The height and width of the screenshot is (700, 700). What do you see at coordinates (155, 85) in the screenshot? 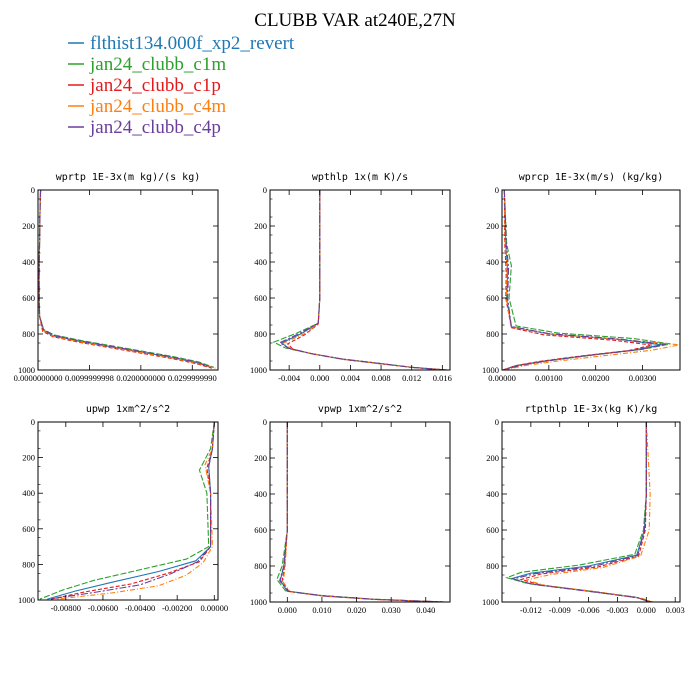
I see `legend-label-3: jan24_clubb_c1p` at bounding box center [155, 85].